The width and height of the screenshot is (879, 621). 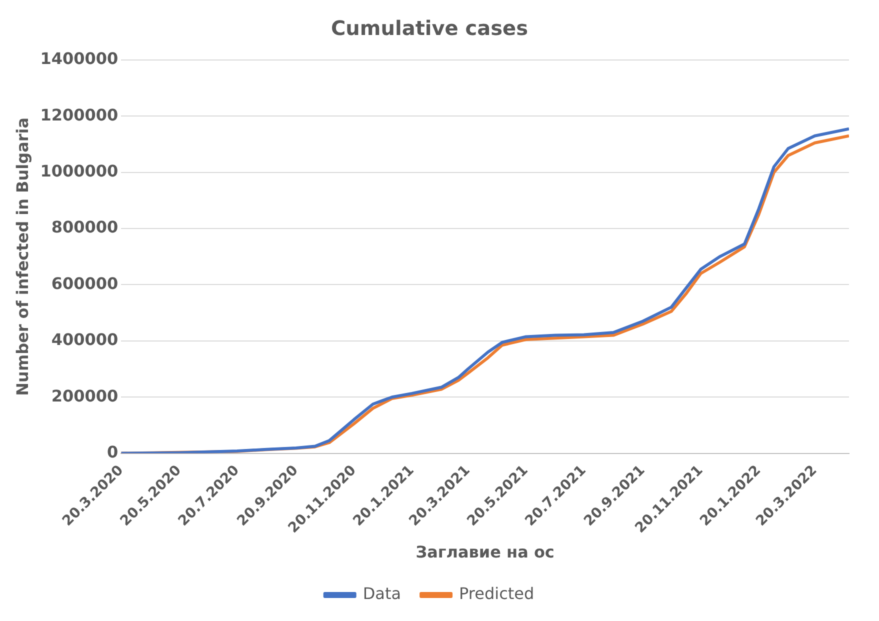 I want to click on legend-label: Data, so click(x=382, y=594).